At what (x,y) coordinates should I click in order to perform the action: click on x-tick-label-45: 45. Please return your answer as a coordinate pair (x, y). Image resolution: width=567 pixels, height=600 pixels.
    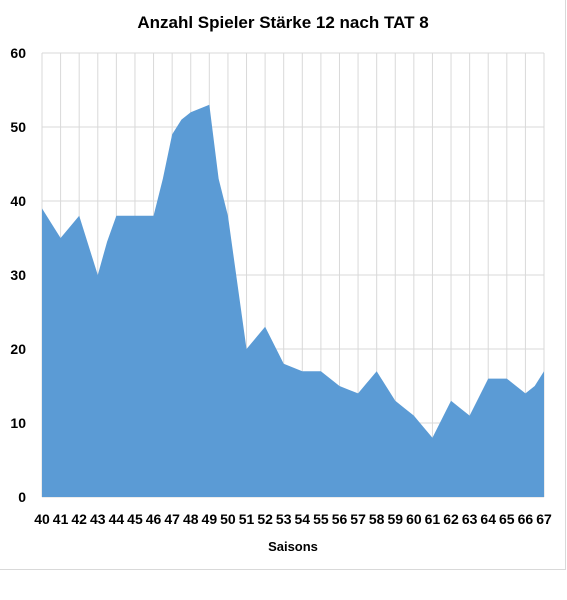
    Looking at the image, I should click on (135, 519).